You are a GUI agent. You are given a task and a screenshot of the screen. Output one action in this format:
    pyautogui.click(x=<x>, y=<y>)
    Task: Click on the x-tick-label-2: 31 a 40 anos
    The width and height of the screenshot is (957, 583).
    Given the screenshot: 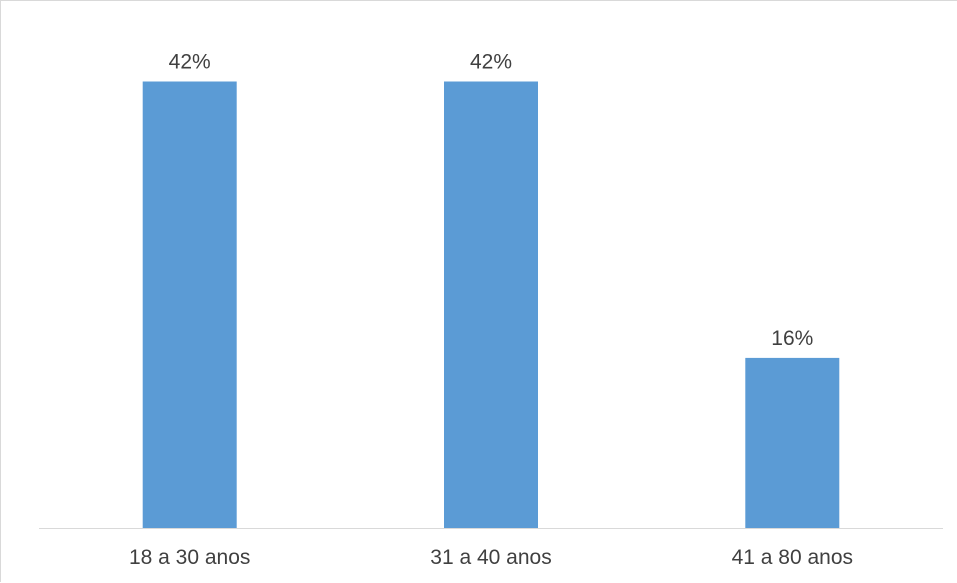 What is the action you would take?
    pyautogui.click(x=490, y=557)
    